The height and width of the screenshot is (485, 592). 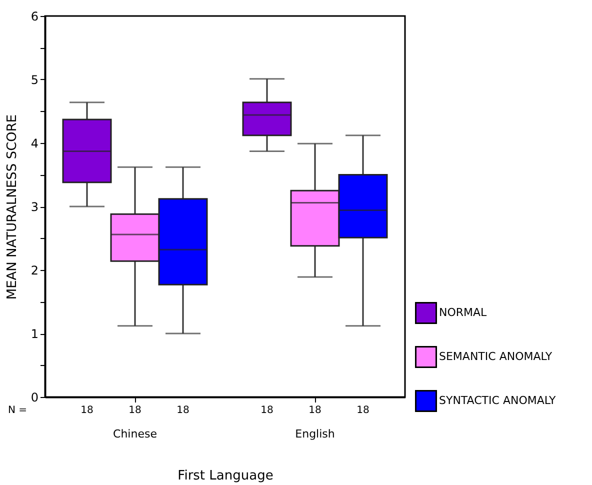 What do you see at coordinates (497, 400) in the screenshot?
I see `legend-label: SYNTACTIC ANOMALY` at bounding box center [497, 400].